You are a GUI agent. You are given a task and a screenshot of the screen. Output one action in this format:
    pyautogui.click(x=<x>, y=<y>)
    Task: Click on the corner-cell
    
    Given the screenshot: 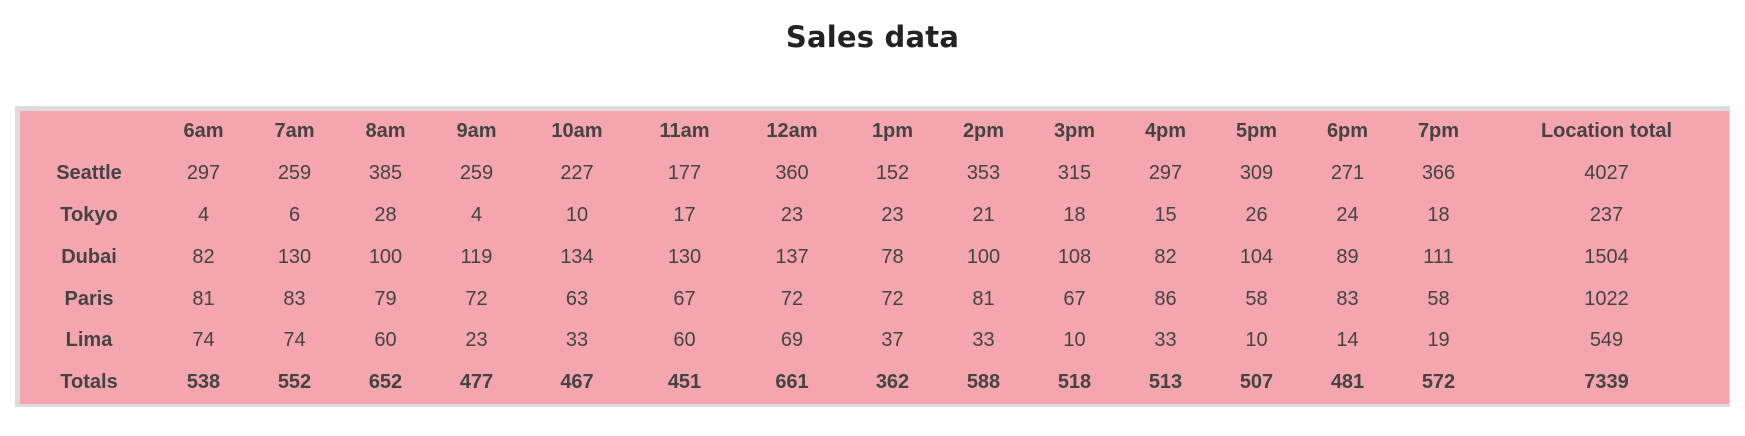 What is the action you would take?
    pyautogui.click(x=89, y=132)
    